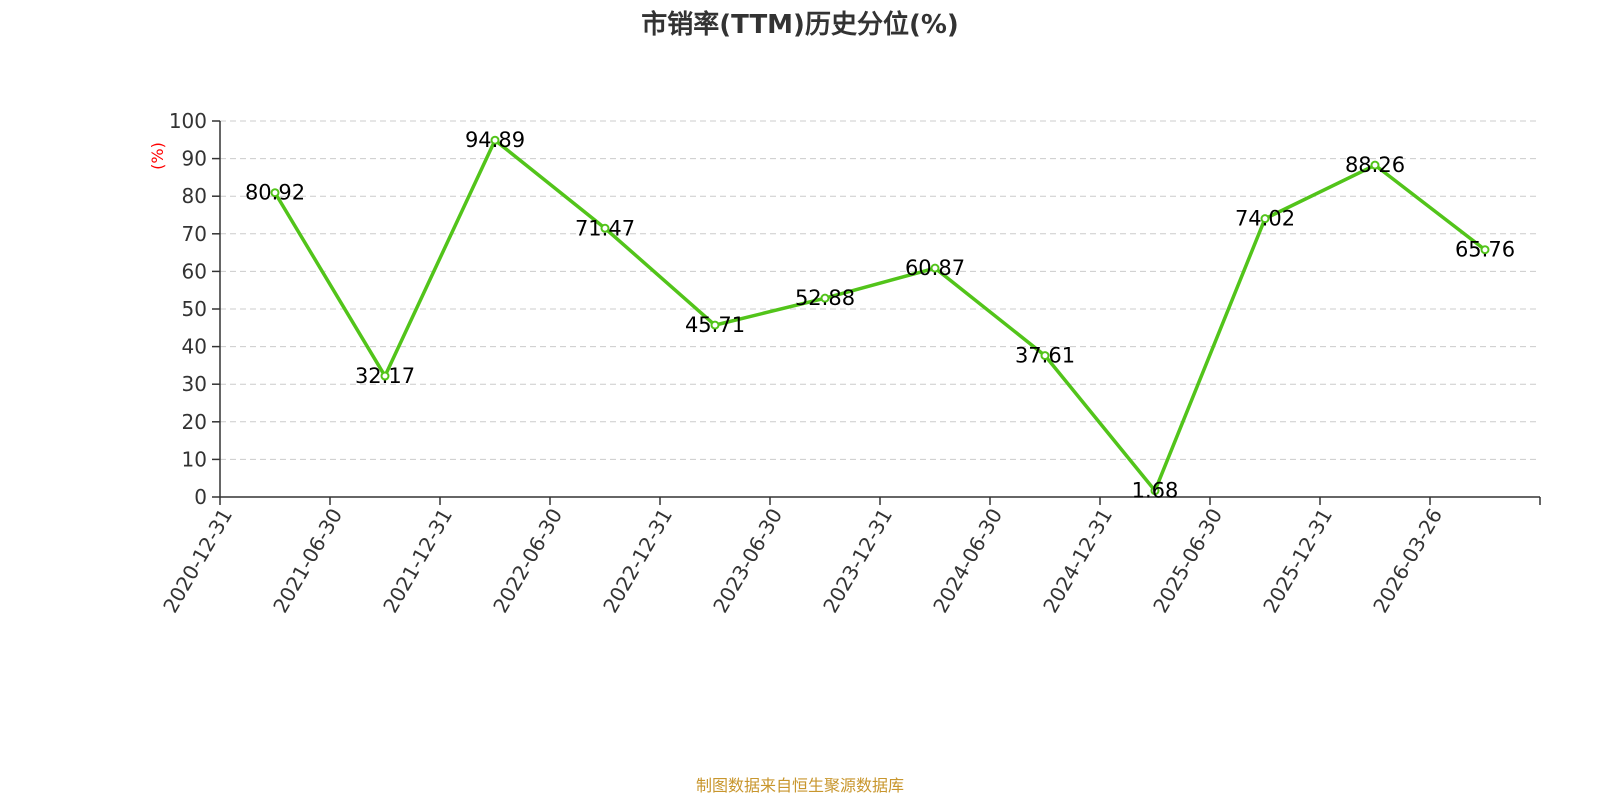 The image size is (1600, 800). What do you see at coordinates (800, 24) in the screenshot?
I see `chart-title: 市销率(TTM)历史分位(%)` at bounding box center [800, 24].